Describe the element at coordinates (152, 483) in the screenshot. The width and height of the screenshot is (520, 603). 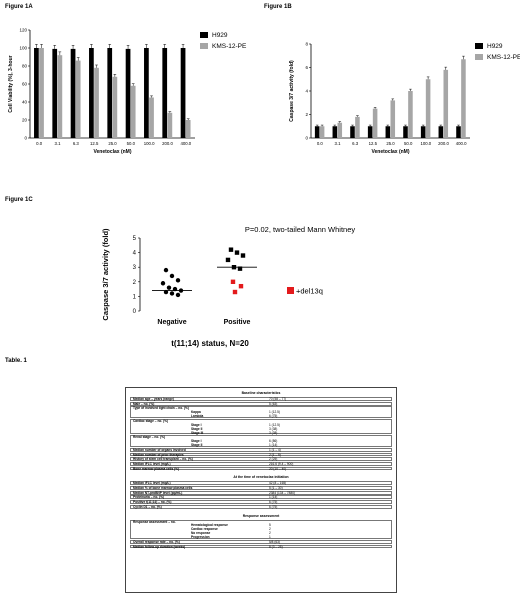
I see `table-row-key: Median iFLC level (mg/L)` at that location.